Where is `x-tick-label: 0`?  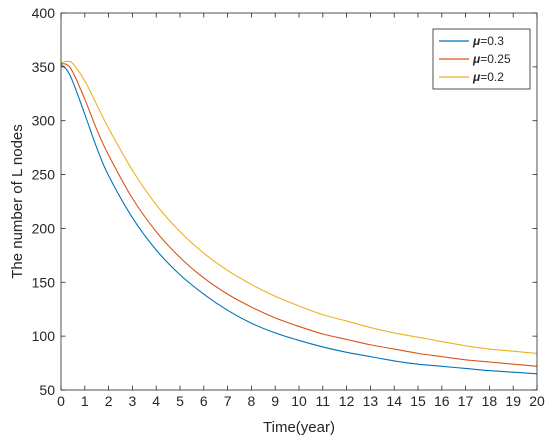 x-tick-label: 0 is located at coordinates (61, 401).